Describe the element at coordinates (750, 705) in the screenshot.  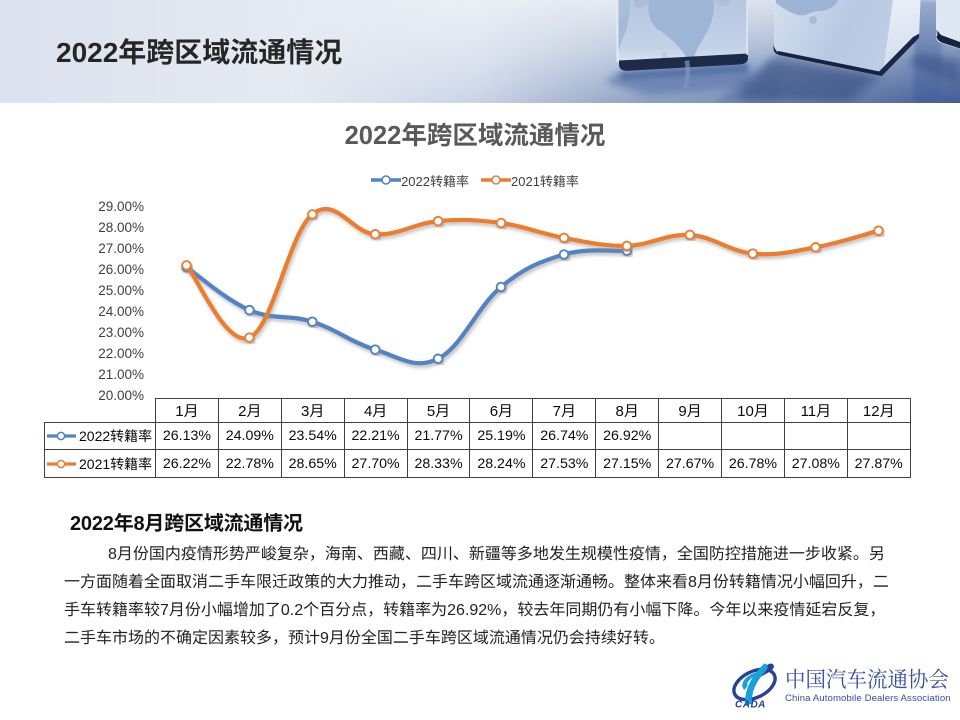
I see `svg-text: CADA` at that location.